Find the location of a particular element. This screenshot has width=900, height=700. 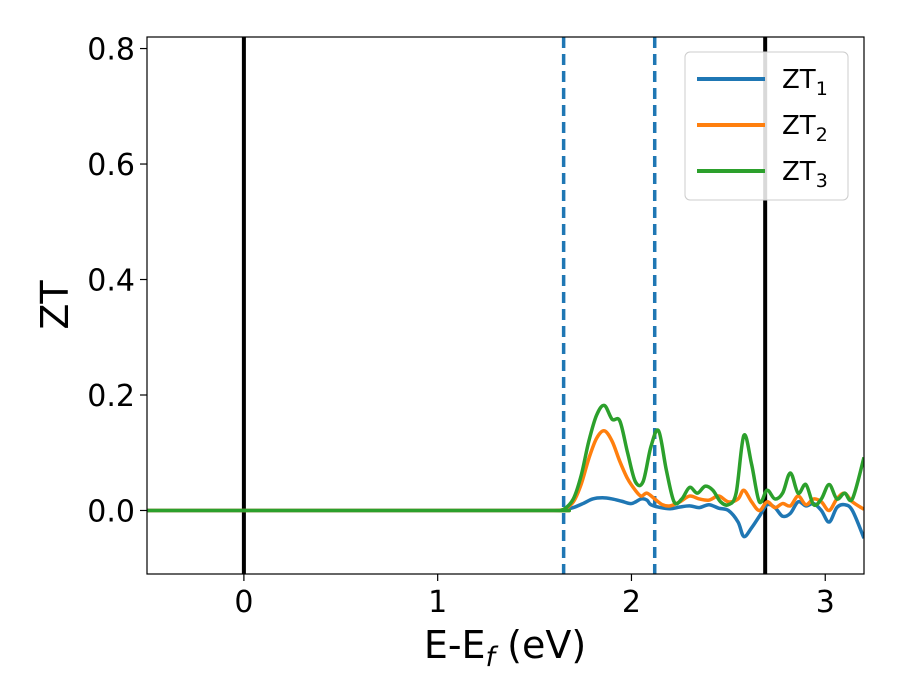

legend-label-1: ZT1 is located at coordinates (805, 82).